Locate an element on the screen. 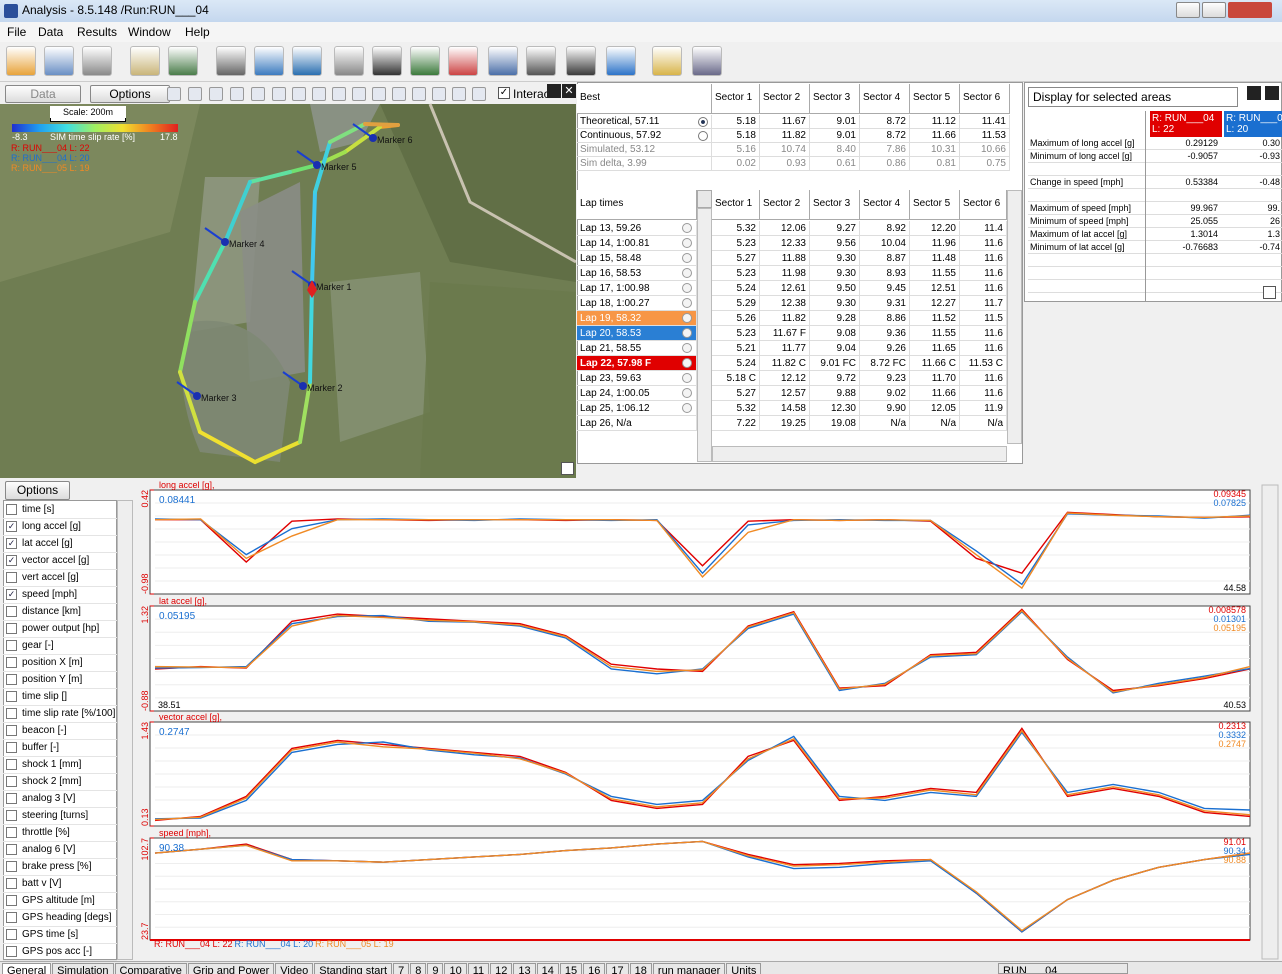  list-scrollbar is located at coordinates (704, 335).